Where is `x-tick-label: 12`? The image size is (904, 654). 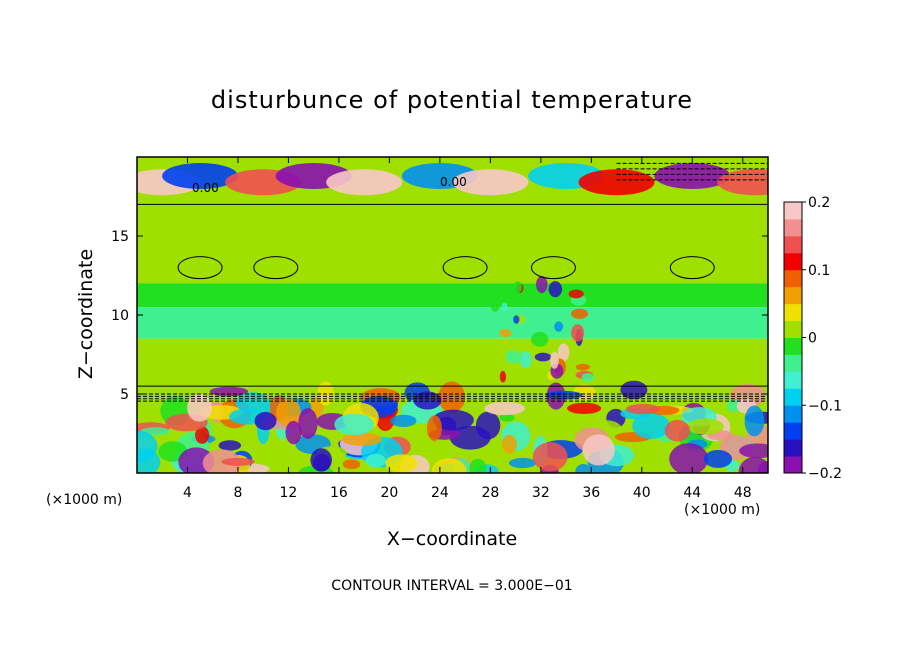 x-tick-label: 12 is located at coordinates (289, 493).